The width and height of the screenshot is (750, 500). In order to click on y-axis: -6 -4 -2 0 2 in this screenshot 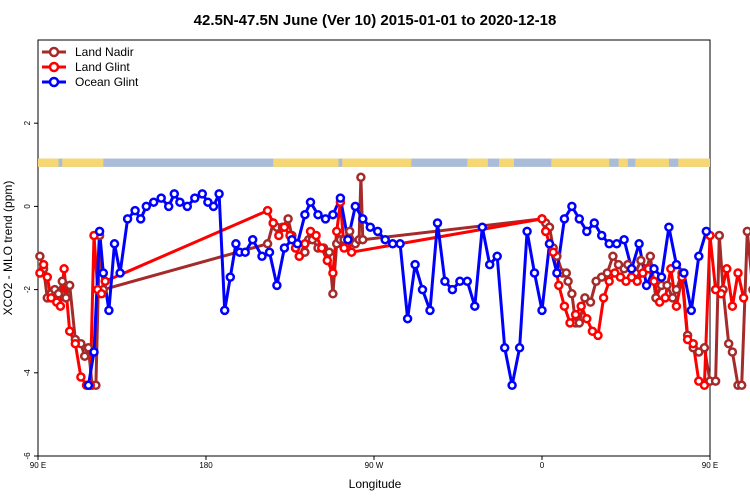, I will do `click(30, 290)`.